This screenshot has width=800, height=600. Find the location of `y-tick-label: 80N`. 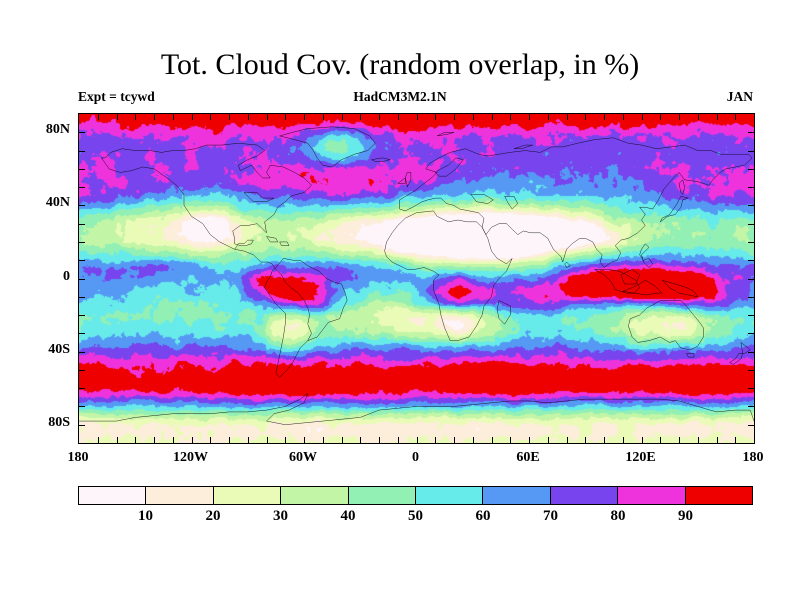

y-tick-label: 80N is located at coordinates (57, 130).